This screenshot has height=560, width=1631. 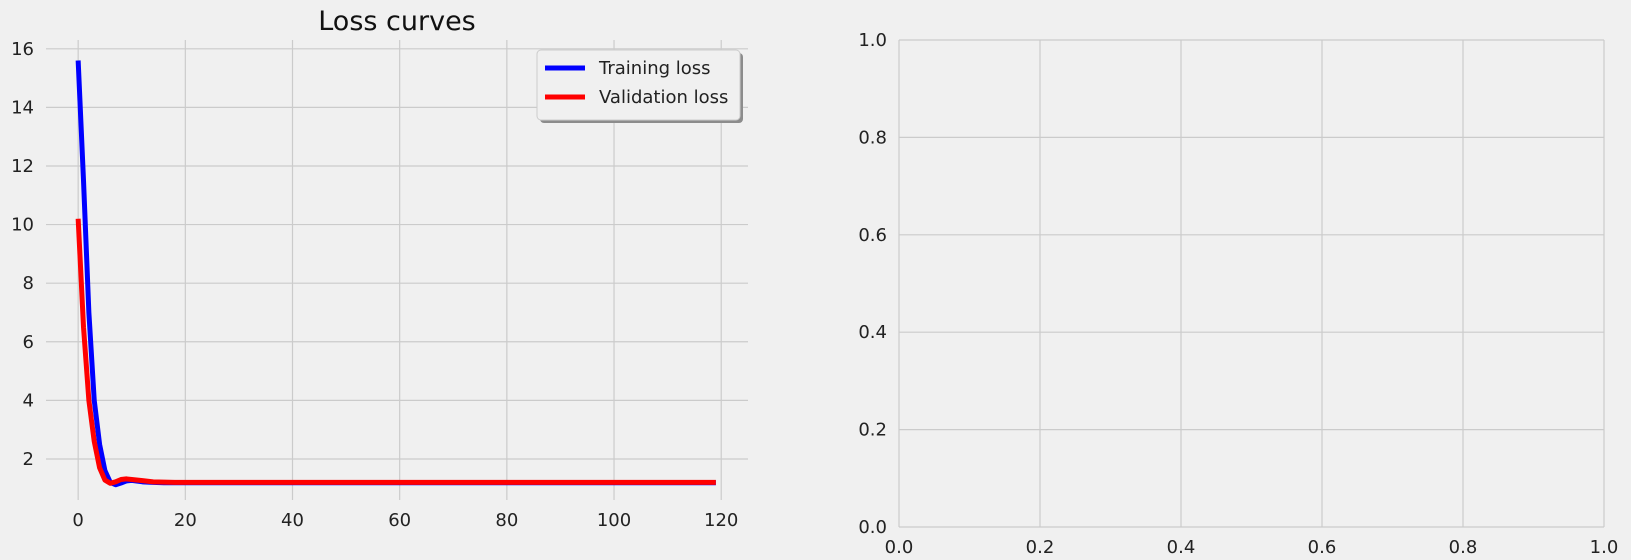 What do you see at coordinates (654, 68) in the screenshot?
I see `legend-label: Training loss` at bounding box center [654, 68].